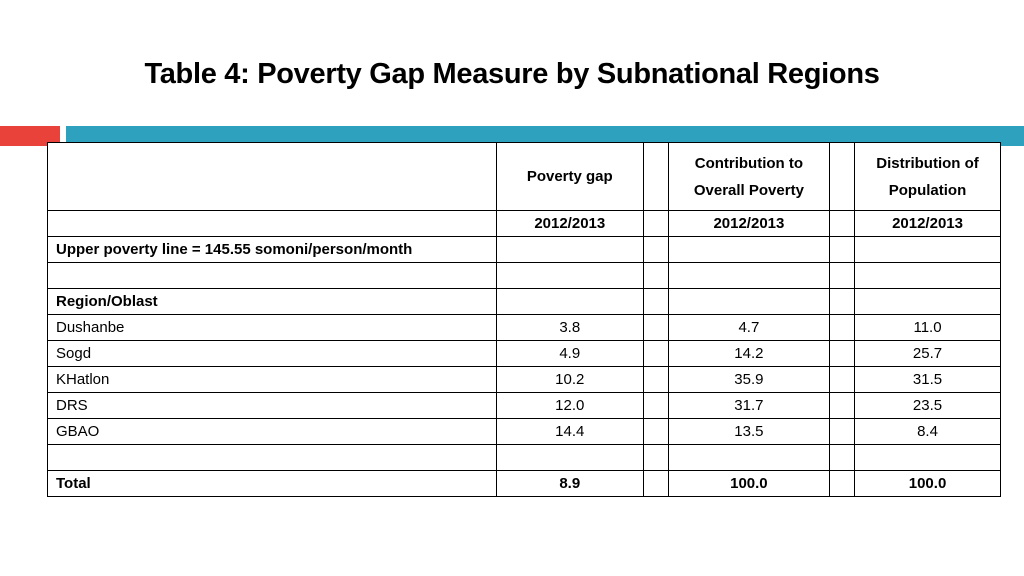 This screenshot has width=1024, height=576. I want to click on contribution-value: 14.2, so click(748, 353).